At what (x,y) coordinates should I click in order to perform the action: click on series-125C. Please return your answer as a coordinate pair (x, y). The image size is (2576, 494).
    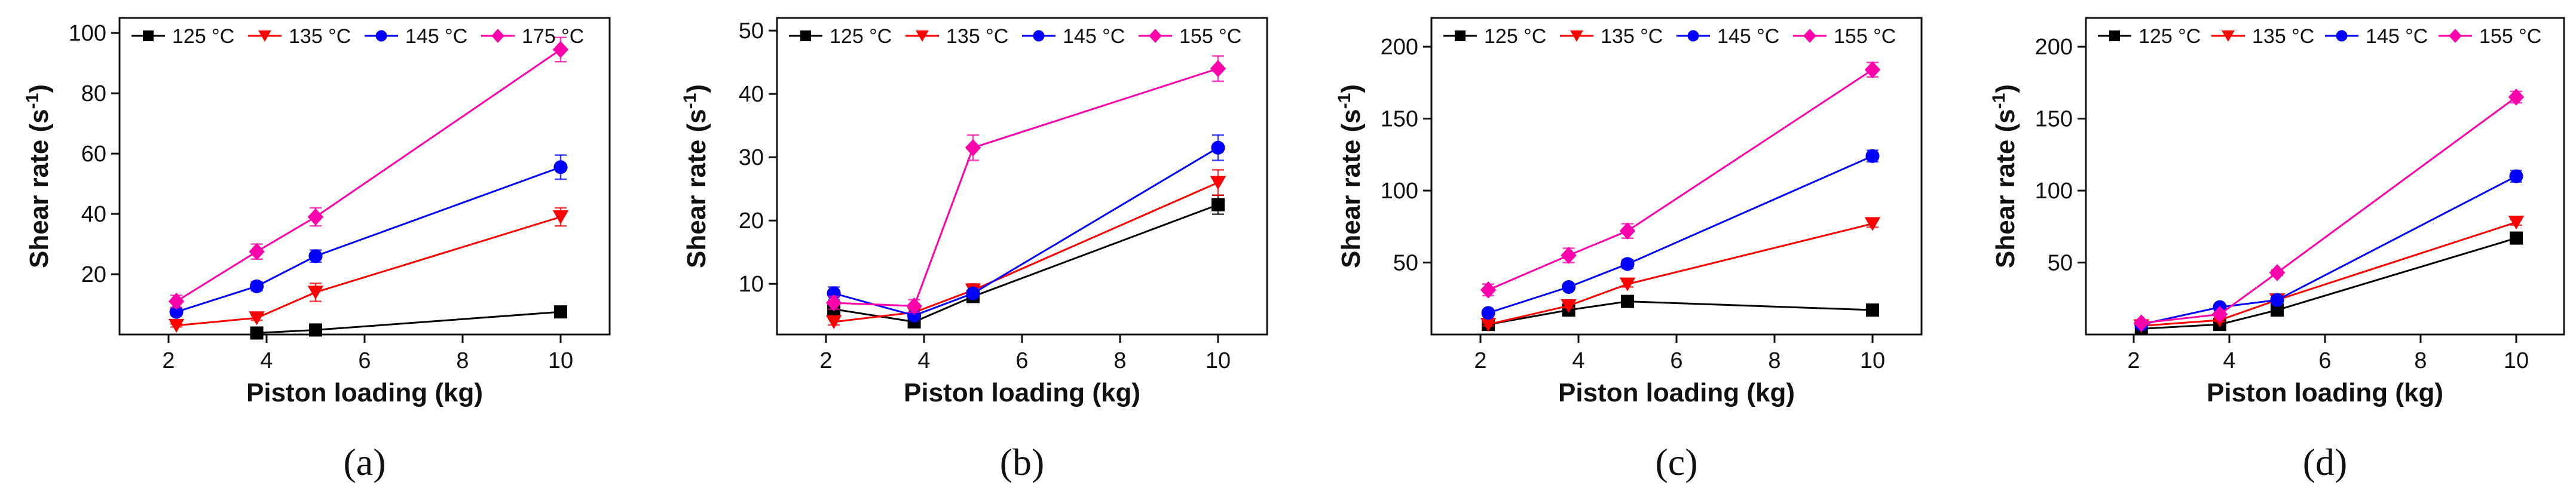
    Looking at the image, I should click on (408, 322).